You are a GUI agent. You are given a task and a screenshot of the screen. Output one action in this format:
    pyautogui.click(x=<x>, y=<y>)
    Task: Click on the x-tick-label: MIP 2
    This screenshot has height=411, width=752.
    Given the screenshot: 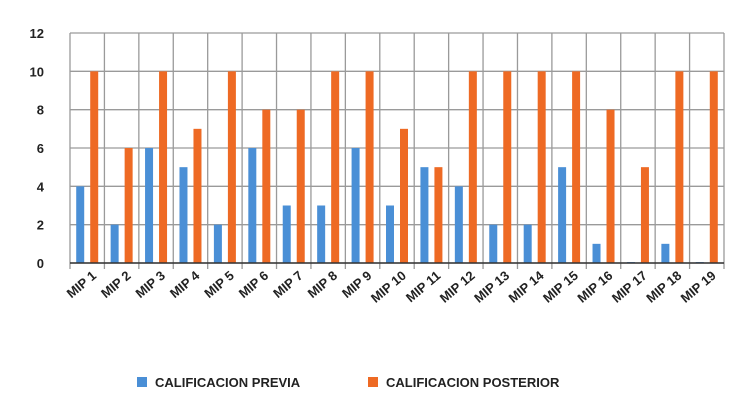 What is the action you would take?
    pyautogui.click(x=115, y=284)
    